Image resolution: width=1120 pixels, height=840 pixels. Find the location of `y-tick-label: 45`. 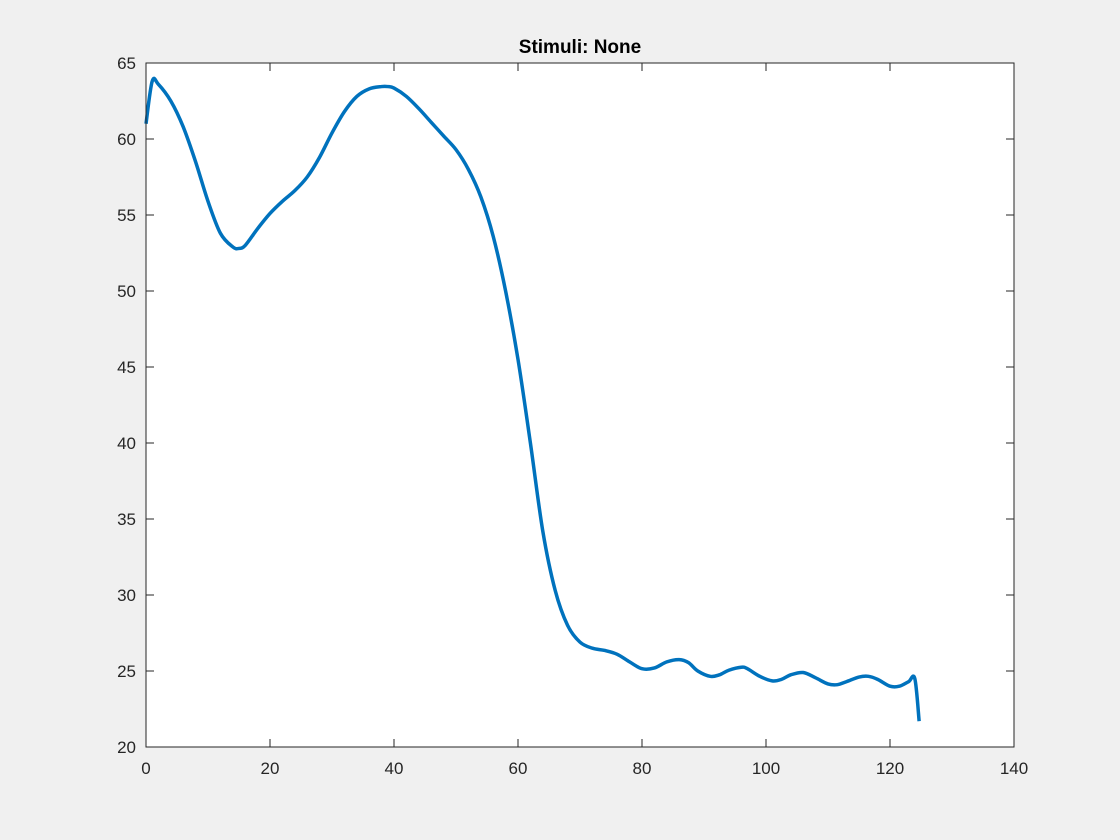

y-tick-label: 45 is located at coordinates (126, 367).